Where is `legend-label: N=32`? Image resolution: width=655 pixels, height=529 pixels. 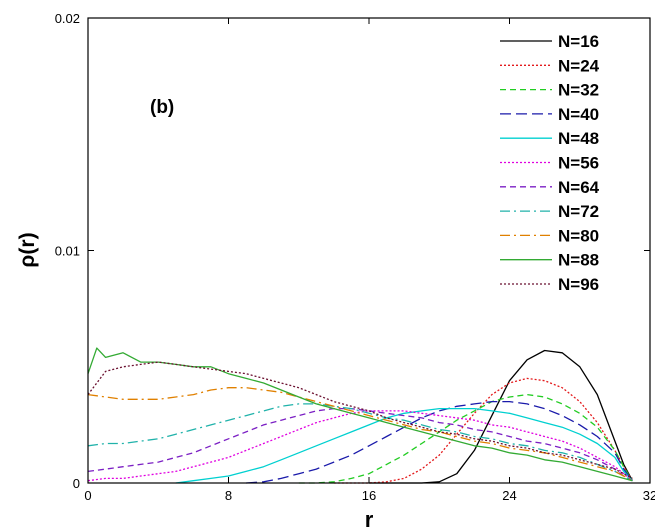 legend-label: N=32 is located at coordinates (578, 90).